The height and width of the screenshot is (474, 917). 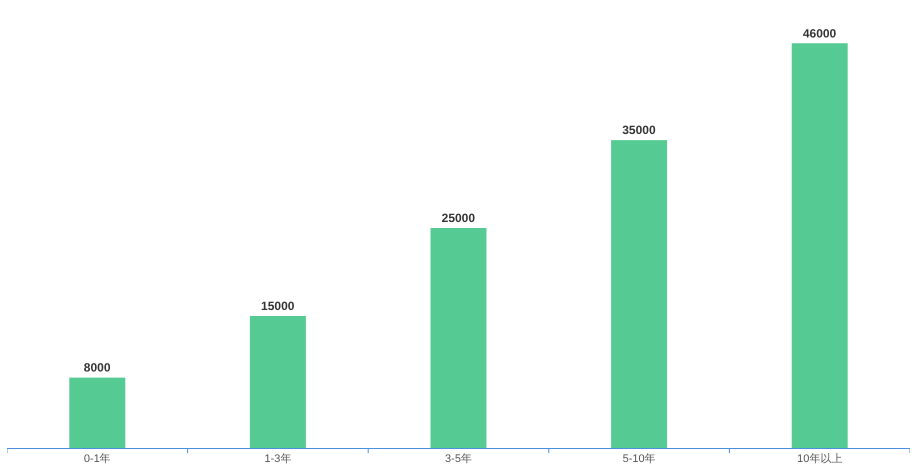 What do you see at coordinates (819, 459) in the screenshot?
I see `x-tick-label: 10年以上` at bounding box center [819, 459].